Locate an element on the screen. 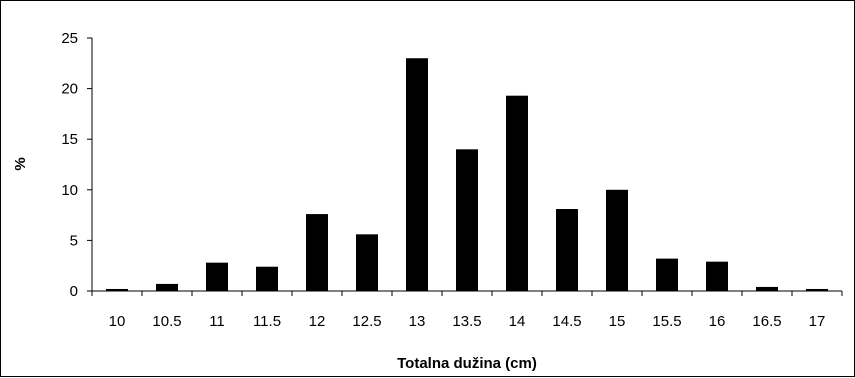 The image size is (855, 378). x-tick-label: 14.5 is located at coordinates (566, 321).